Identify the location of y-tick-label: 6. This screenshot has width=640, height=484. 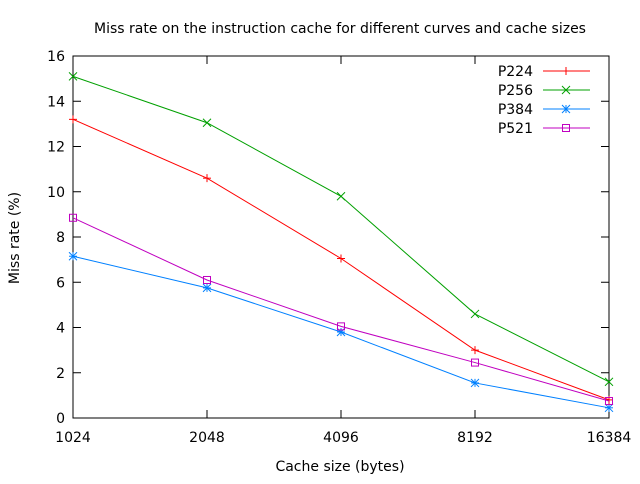
(60, 283).